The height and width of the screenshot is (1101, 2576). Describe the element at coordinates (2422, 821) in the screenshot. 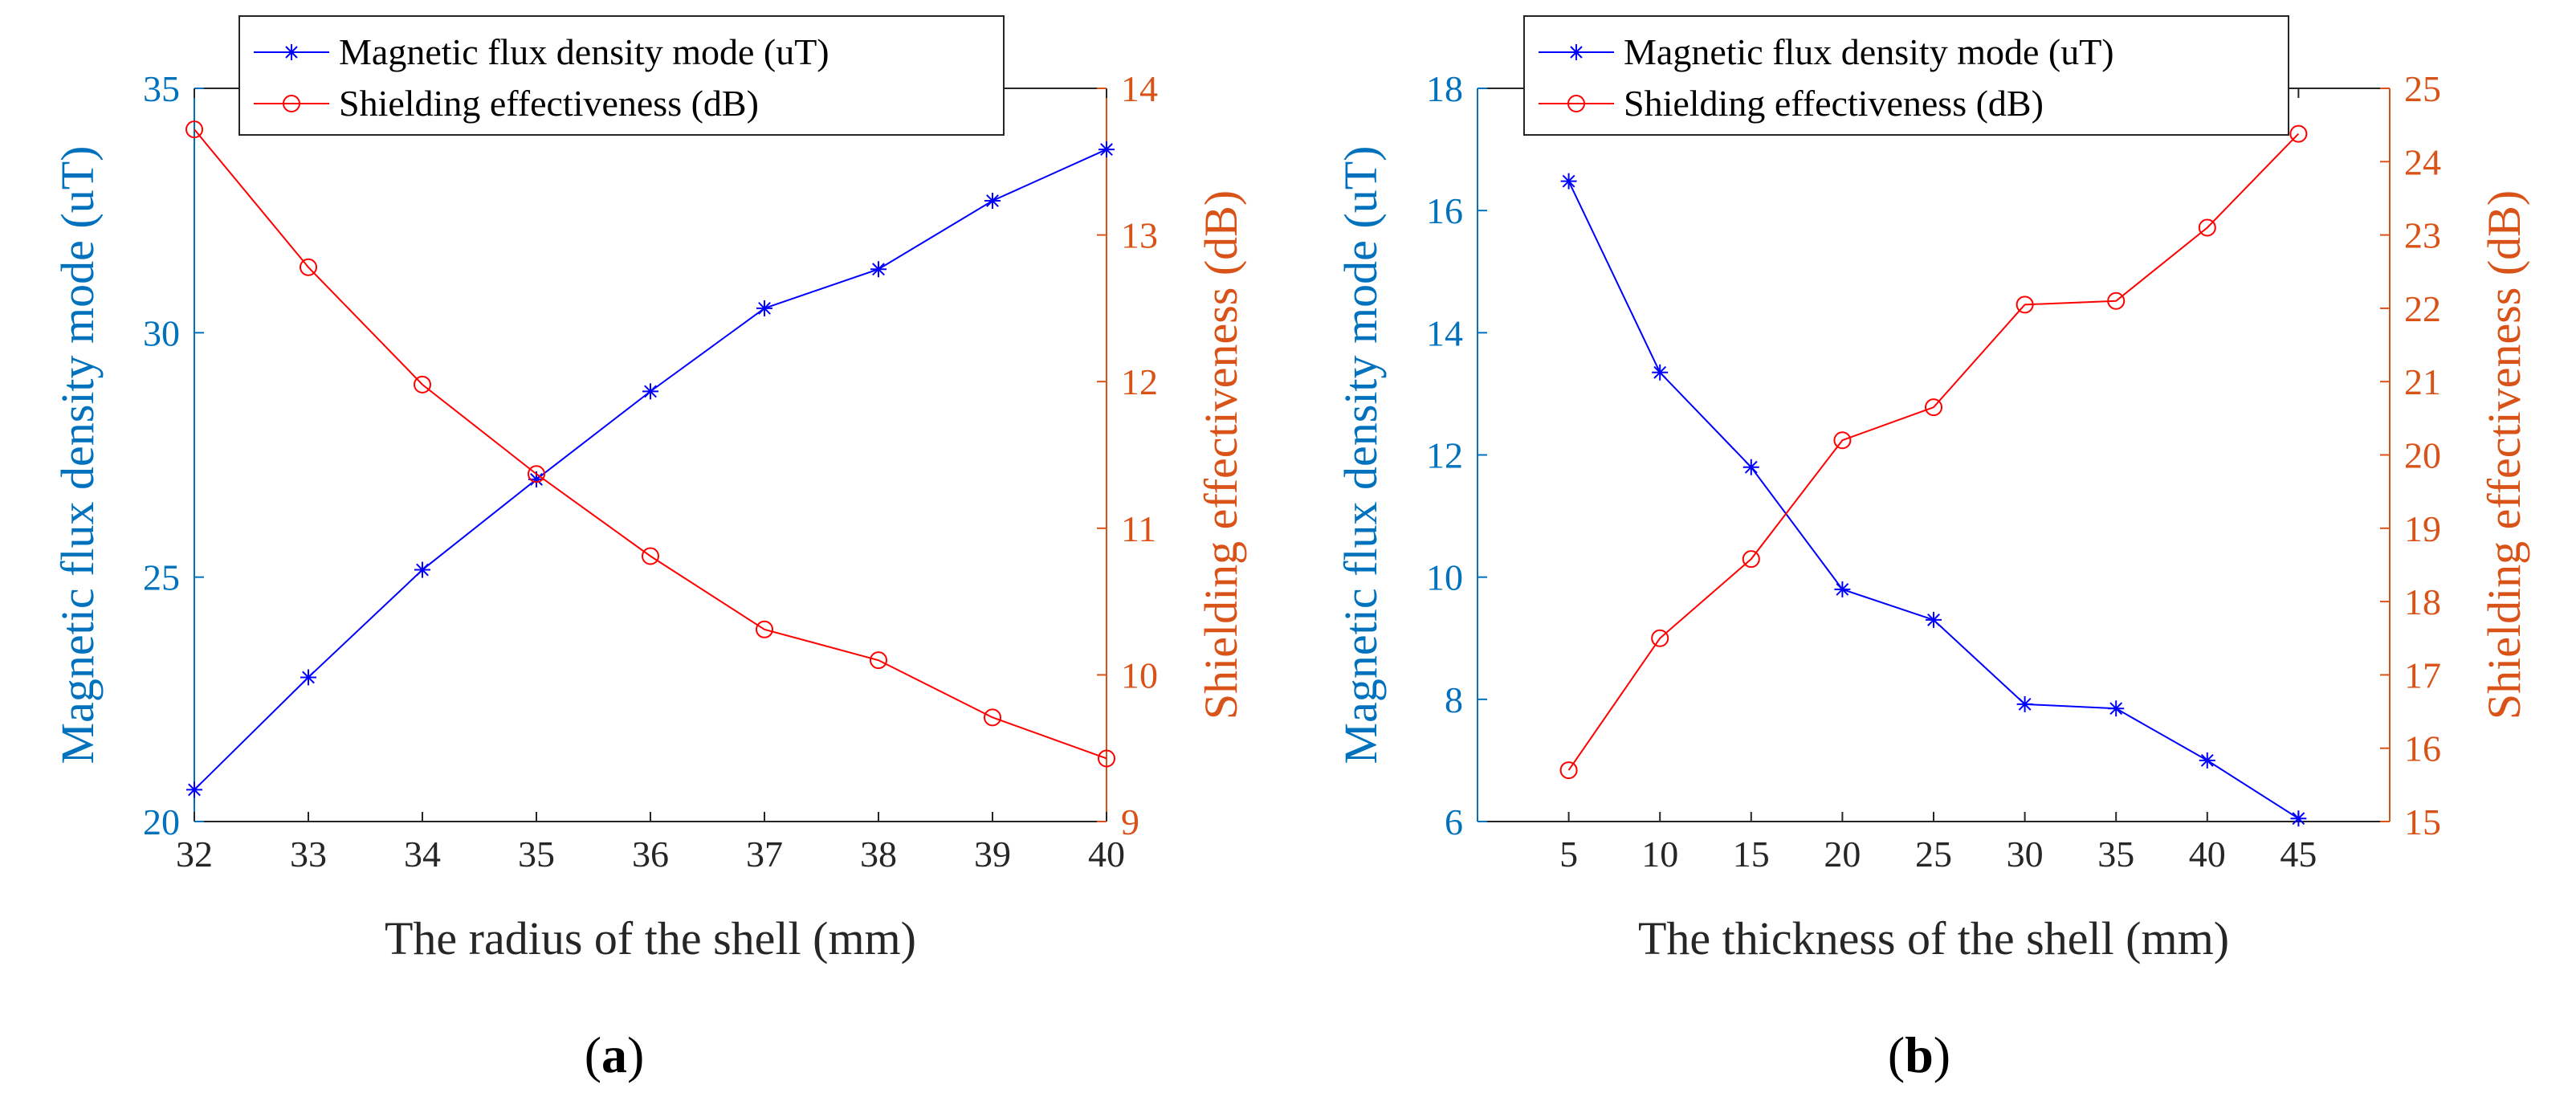

I see `right-y-tick-label: 15` at that location.